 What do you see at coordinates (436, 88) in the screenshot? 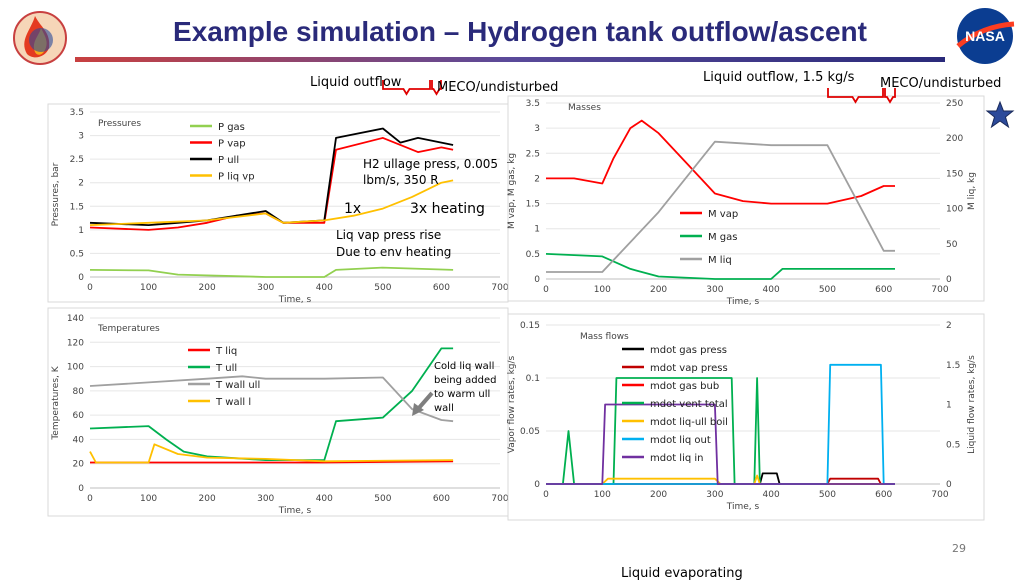
I see `brace-icon` at bounding box center [436, 88].